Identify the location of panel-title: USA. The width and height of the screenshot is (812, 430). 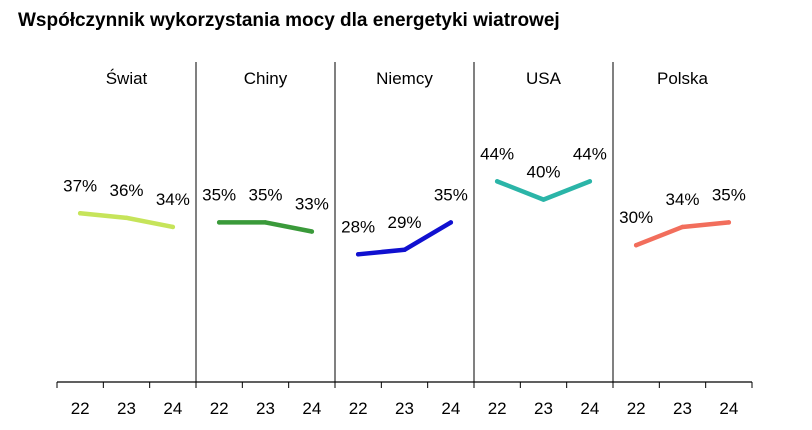
(544, 78).